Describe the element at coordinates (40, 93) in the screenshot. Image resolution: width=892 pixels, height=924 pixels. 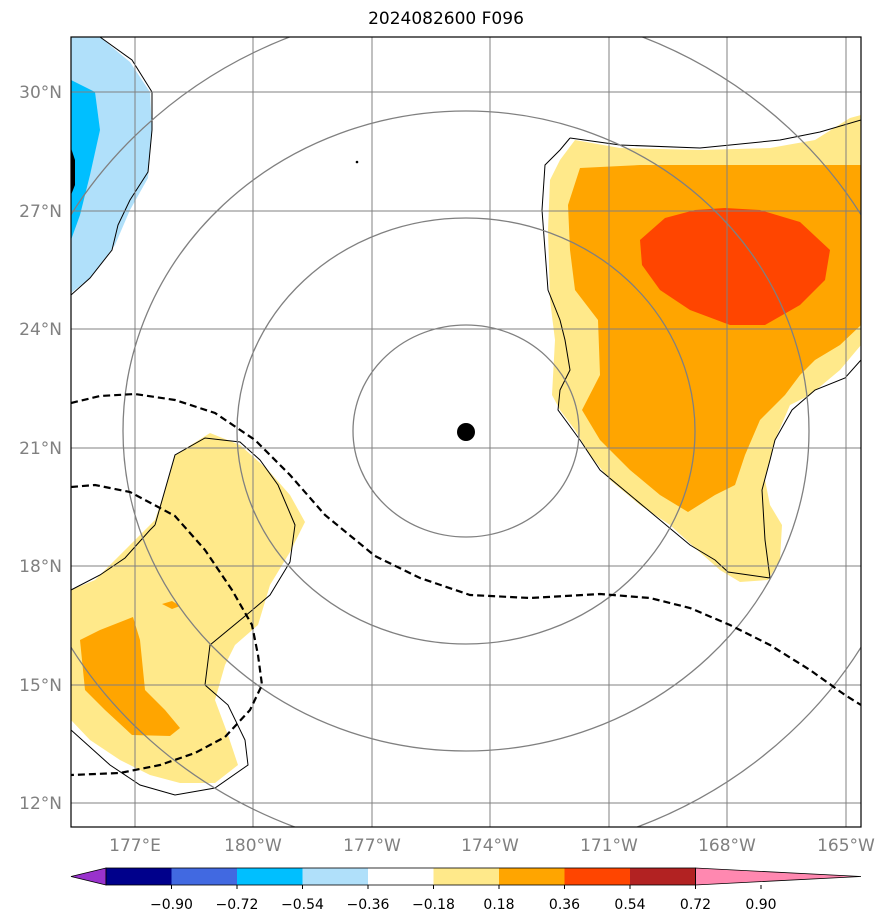
I see `lat-label: 30°N` at that location.